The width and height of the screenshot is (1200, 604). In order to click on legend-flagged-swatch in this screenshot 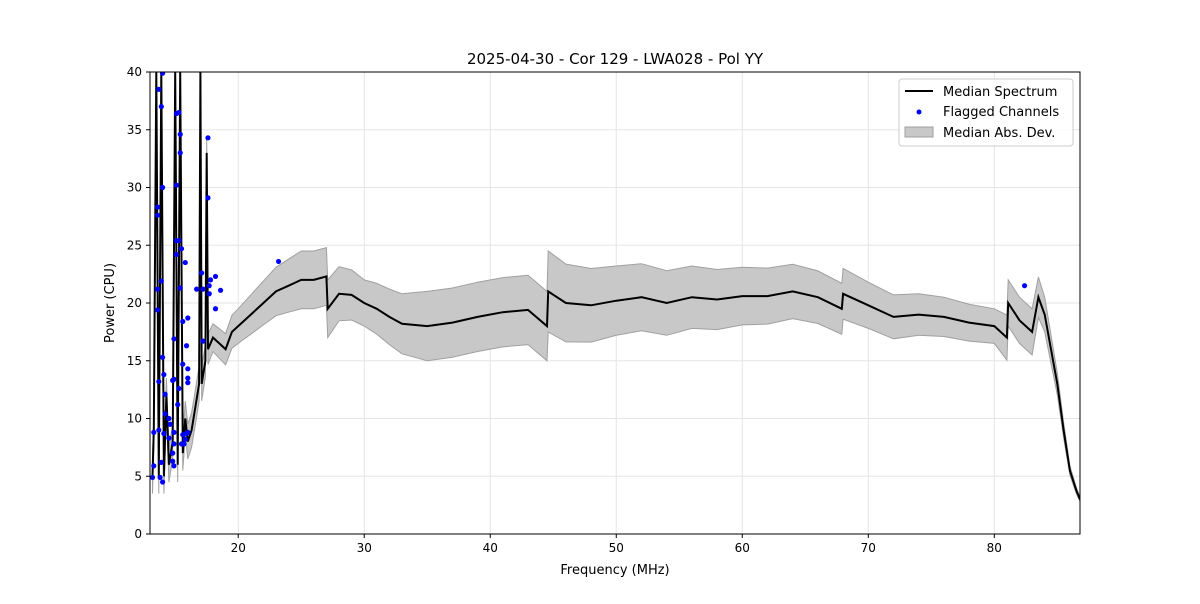, I will do `click(919, 112)`.